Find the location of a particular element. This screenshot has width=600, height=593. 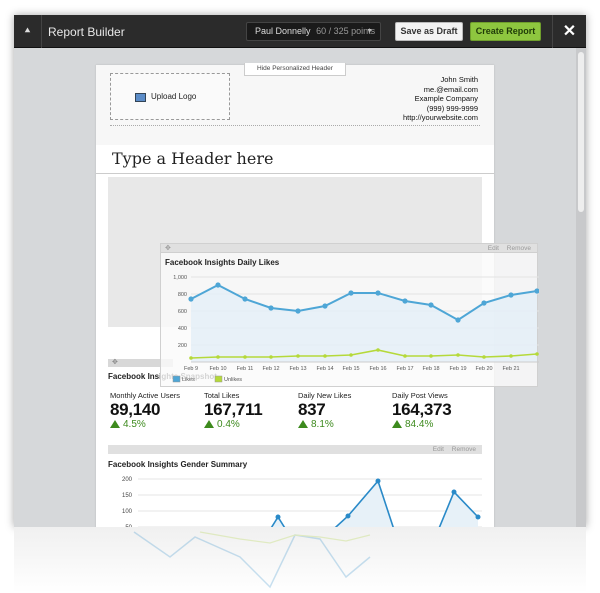

vertical-scrollbar is located at coordinates (581, 287).